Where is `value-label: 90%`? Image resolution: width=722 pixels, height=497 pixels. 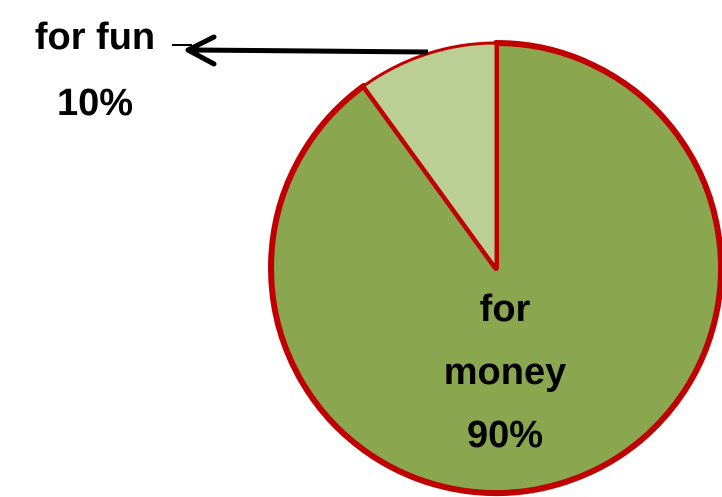 value-label: 90% is located at coordinates (505, 435).